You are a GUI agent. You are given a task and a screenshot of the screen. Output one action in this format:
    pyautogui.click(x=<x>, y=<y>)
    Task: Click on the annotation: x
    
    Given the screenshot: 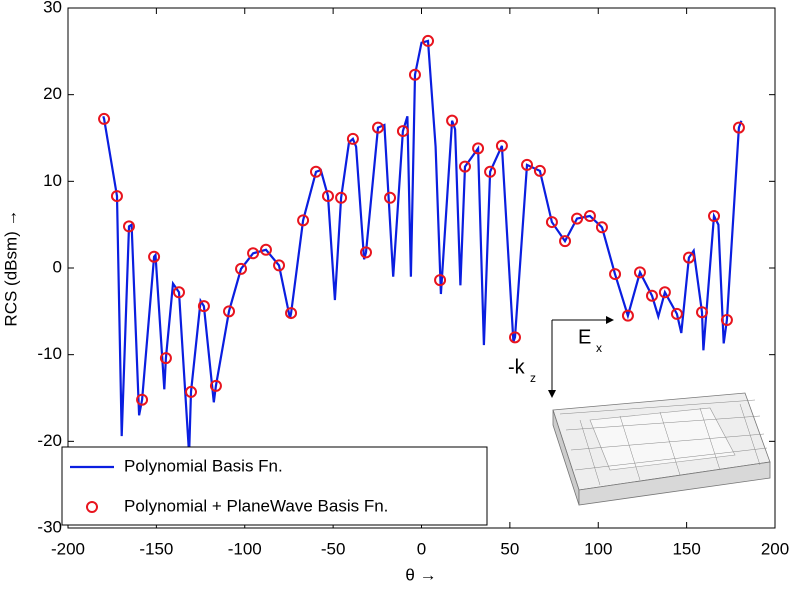 What is the action you would take?
    pyautogui.click(x=599, y=348)
    